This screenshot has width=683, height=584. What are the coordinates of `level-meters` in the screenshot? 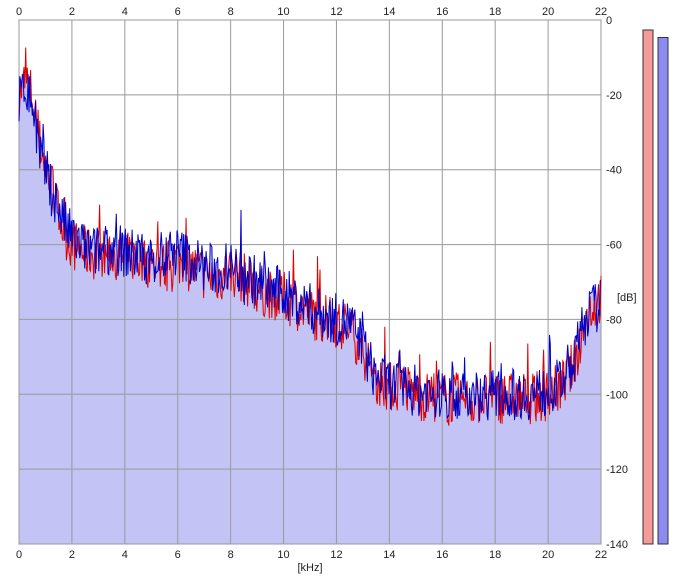 It's located at (655, 287).